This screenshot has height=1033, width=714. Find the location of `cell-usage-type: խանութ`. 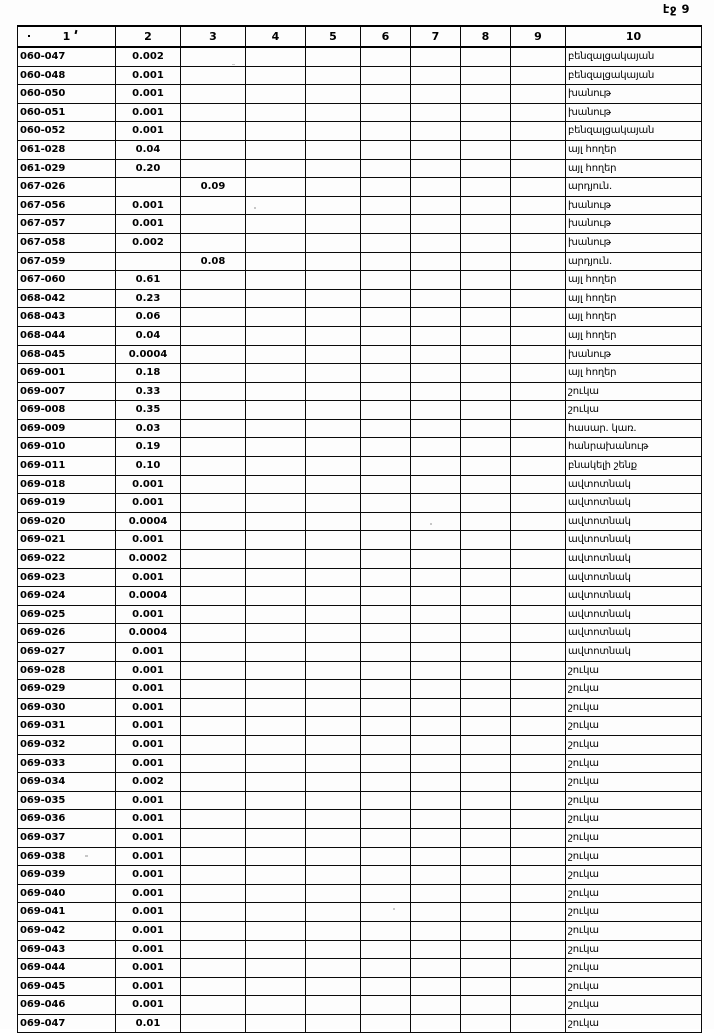

cell-usage-type: խանութ is located at coordinates (633, 205).